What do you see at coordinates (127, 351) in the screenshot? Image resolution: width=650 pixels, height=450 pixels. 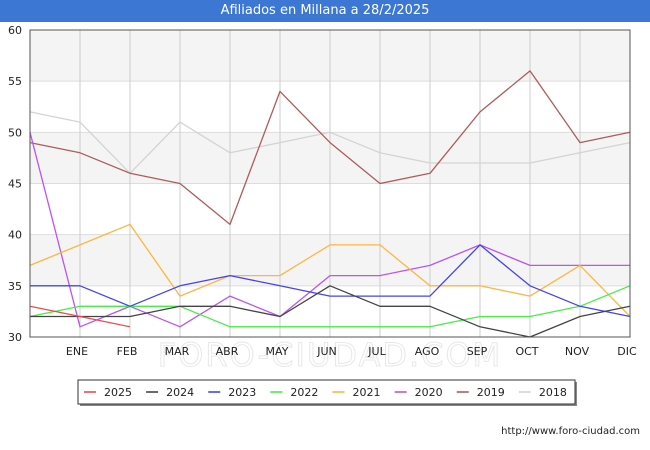 I see `x-tick-label: FEB` at bounding box center [127, 351].